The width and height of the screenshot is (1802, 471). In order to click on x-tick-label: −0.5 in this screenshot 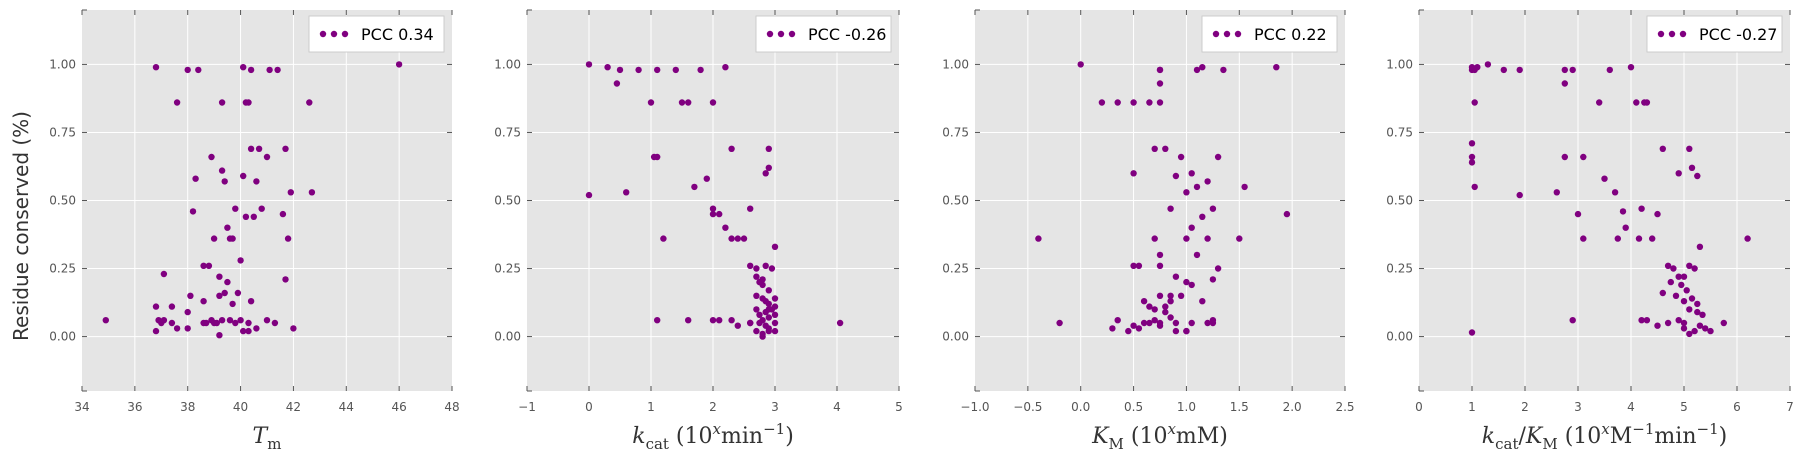, I will do `click(1027, 407)`.